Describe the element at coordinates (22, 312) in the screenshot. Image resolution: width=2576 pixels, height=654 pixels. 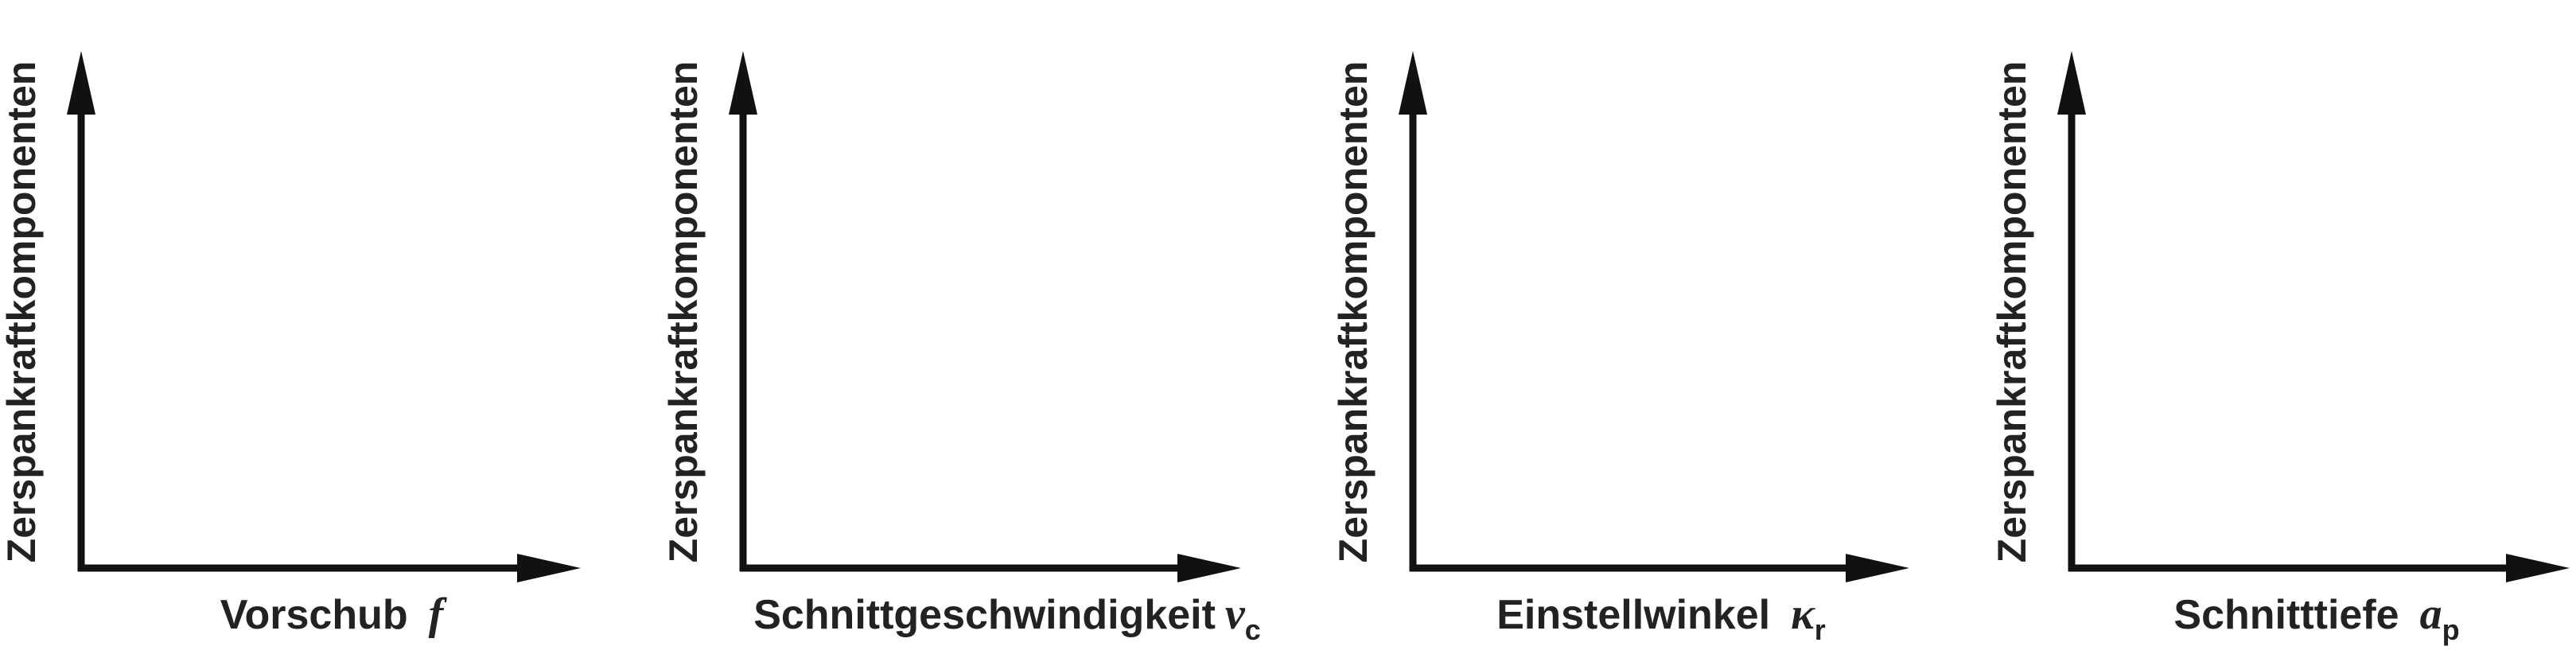
I see `panel-1-ylabel: Zerspankraftkomponenten` at that location.